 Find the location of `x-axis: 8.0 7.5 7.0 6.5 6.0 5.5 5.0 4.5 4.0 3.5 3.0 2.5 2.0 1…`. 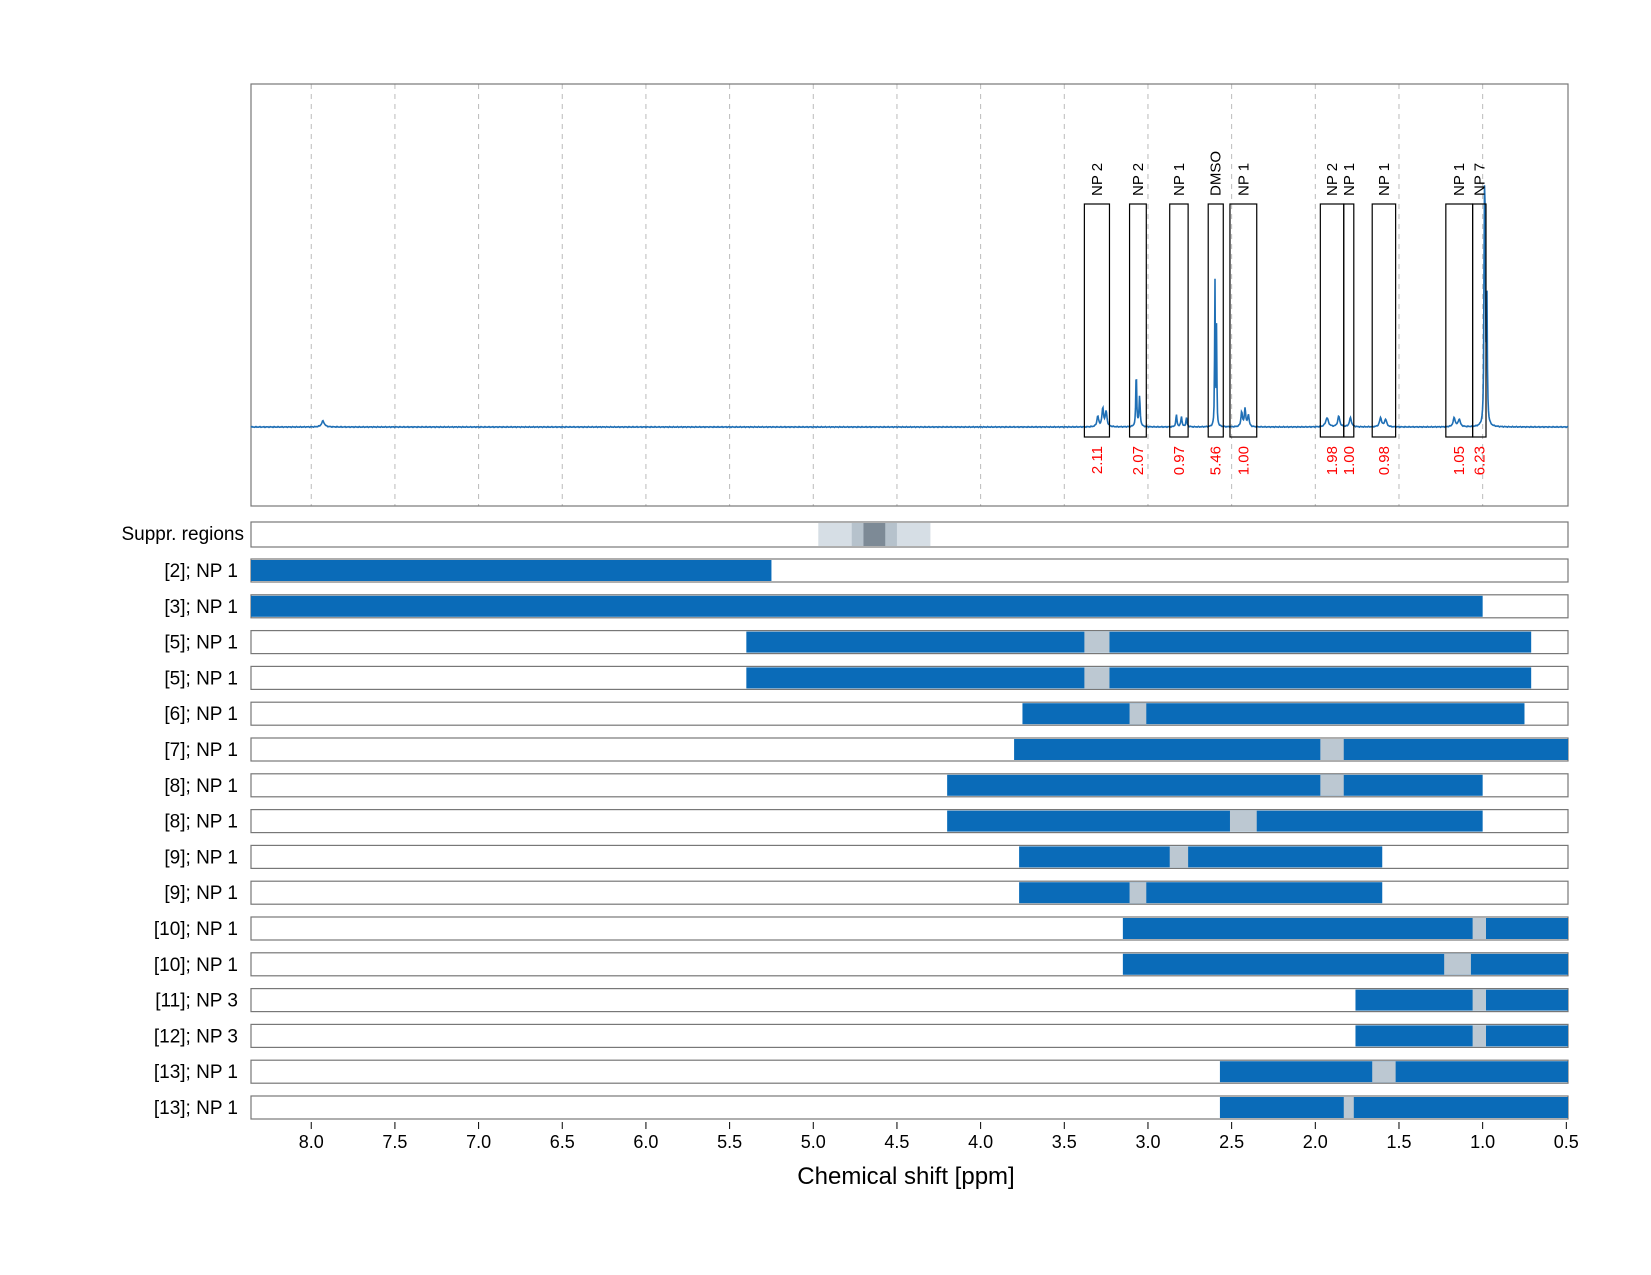

x-axis: 8.0 7.5 7.0 6.5 6.0 5.5 5.0 4.5 4.0 3.5 3.0 2.5 2.0 1… is located at coordinates (939, 1137).